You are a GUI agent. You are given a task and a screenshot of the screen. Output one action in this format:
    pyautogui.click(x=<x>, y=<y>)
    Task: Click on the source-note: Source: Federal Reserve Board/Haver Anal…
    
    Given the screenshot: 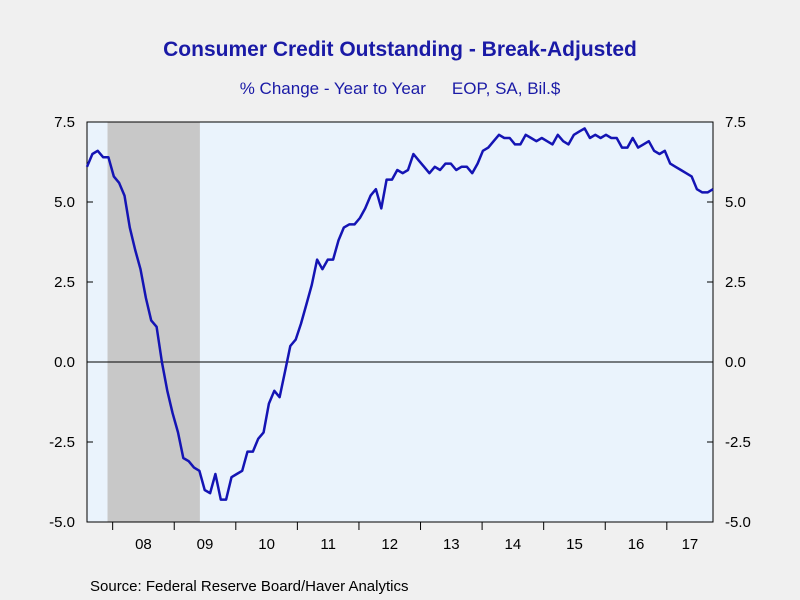 What is the action you would take?
    pyautogui.click(x=249, y=586)
    